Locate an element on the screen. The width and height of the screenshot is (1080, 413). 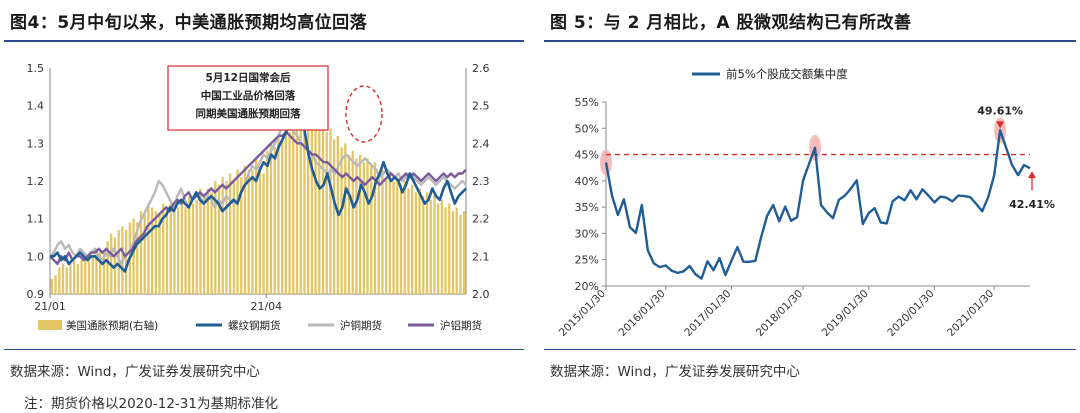
legend-label-copper: 沪铜期货 is located at coordinates (361, 325).